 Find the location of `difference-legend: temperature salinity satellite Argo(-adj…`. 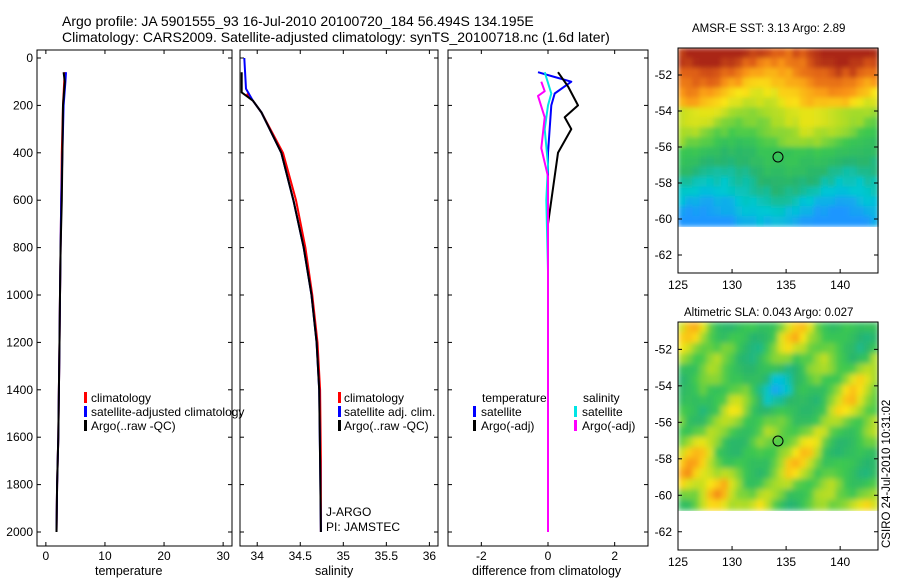

difference-legend: temperature salinity satellite Argo(-adj… is located at coordinates (554, 412).